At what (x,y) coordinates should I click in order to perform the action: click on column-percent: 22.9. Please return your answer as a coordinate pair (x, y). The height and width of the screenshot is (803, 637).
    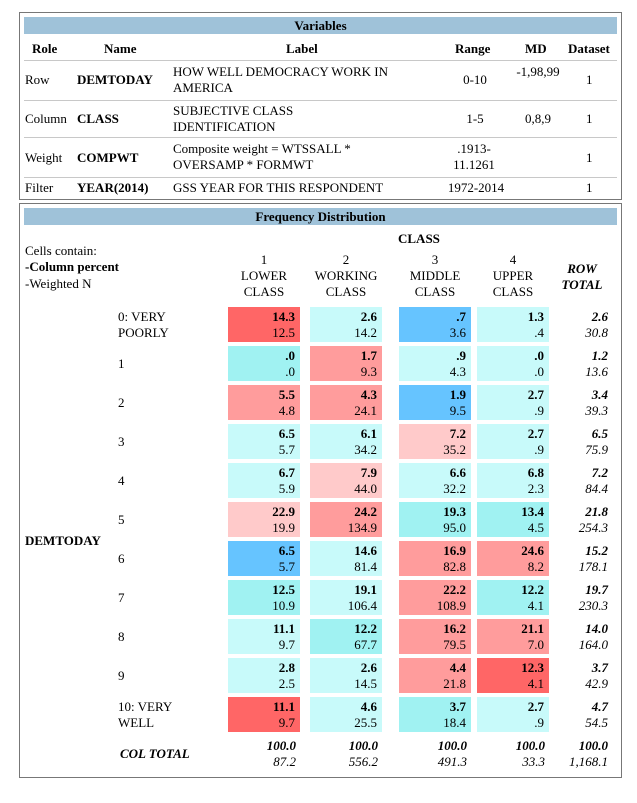
    Looking at the image, I should click on (283, 511).